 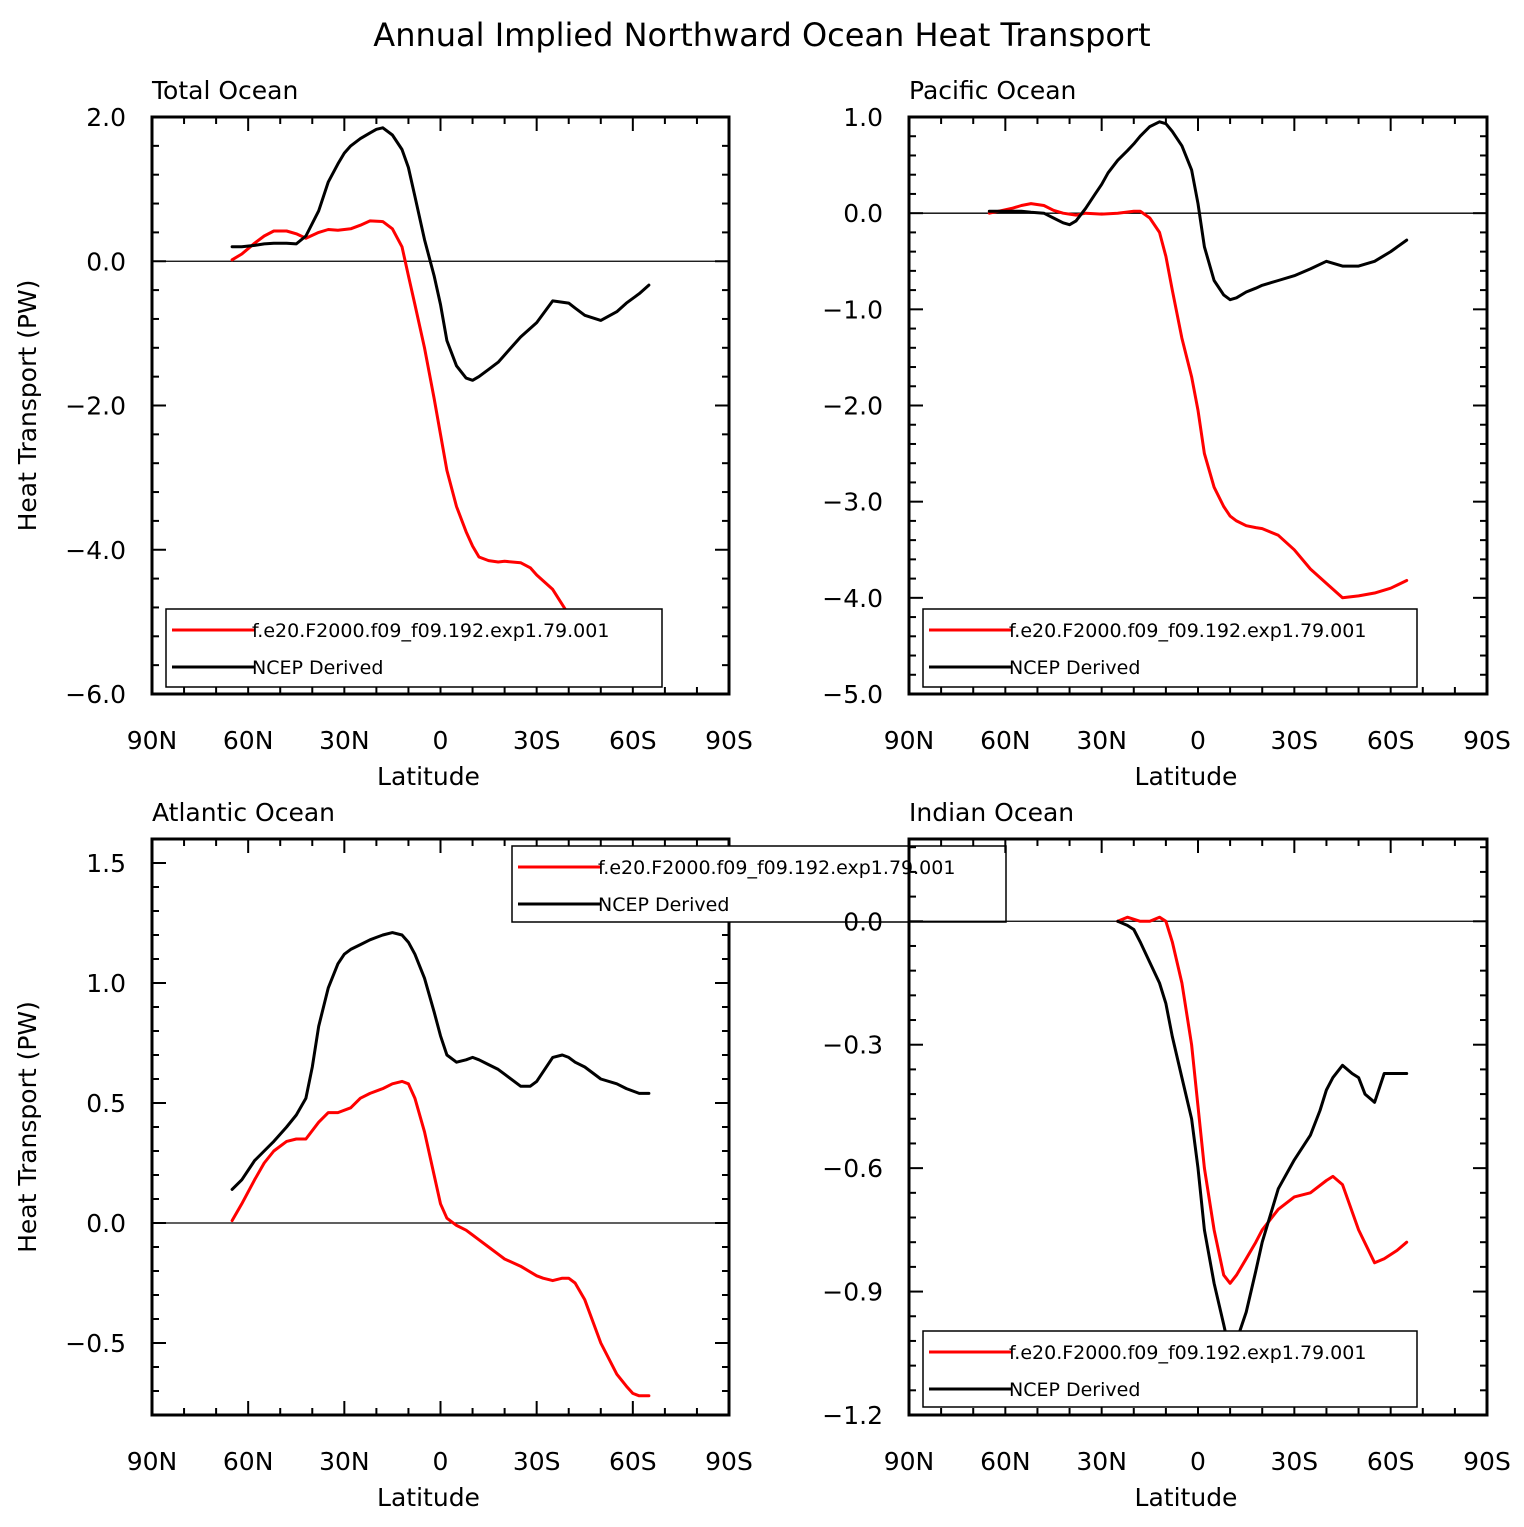 I want to click on pacific-ocean-xtick-label: 90S, so click(x=1487, y=740).